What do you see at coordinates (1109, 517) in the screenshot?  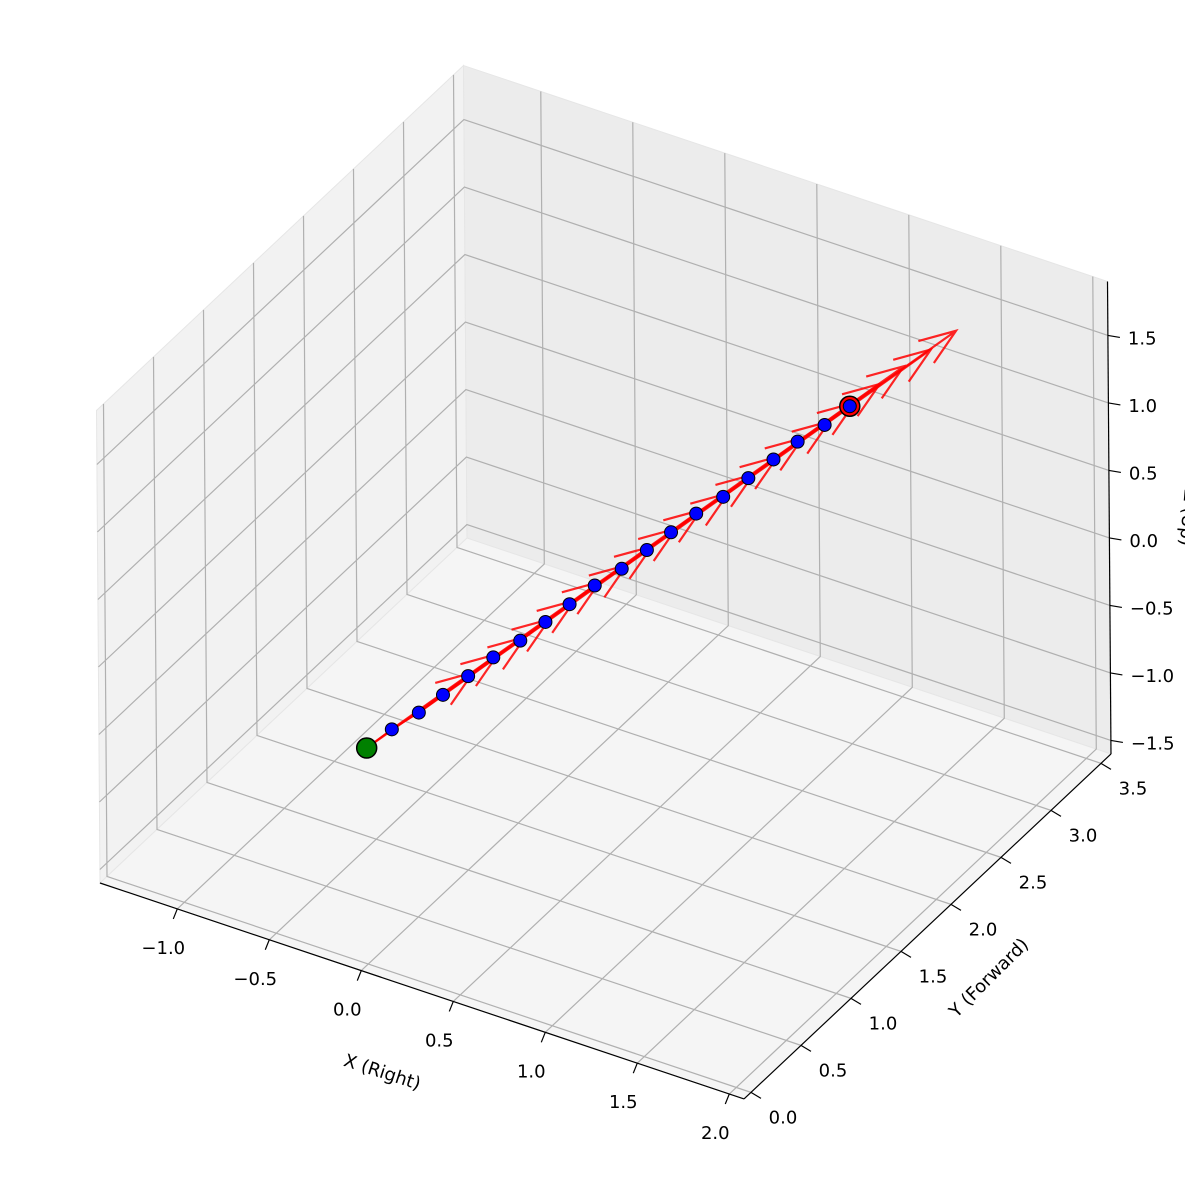 I see `z-axis-line` at bounding box center [1109, 517].